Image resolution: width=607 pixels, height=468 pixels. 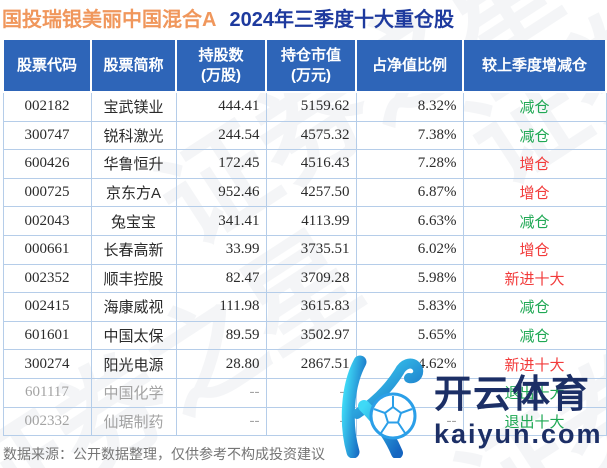 I want to click on stock-name-cell: 宝武镁业, so click(x=133, y=106).